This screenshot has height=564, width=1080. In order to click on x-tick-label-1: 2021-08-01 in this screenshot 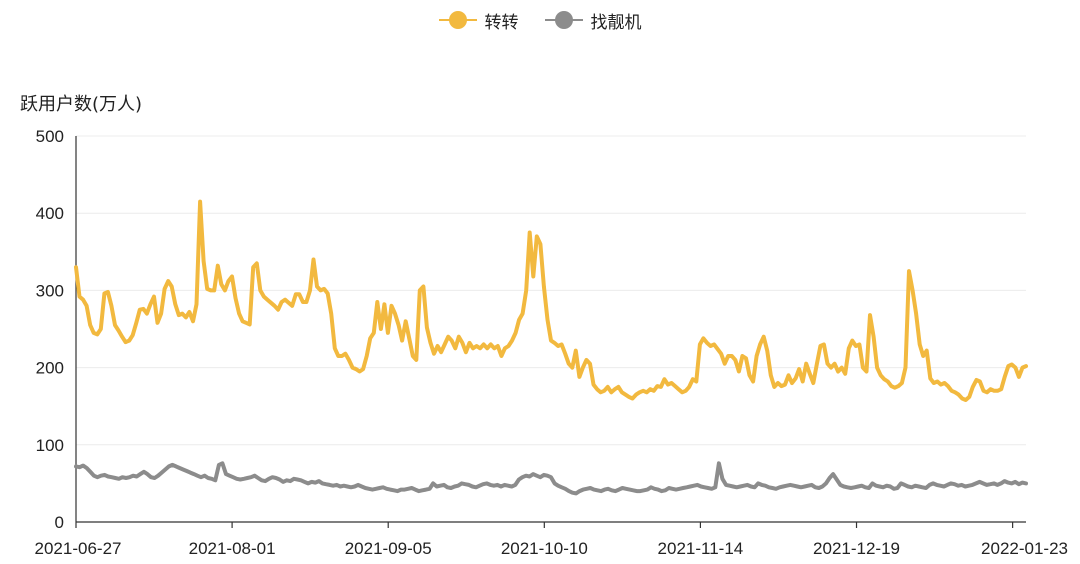, I will do `click(232, 548)`.